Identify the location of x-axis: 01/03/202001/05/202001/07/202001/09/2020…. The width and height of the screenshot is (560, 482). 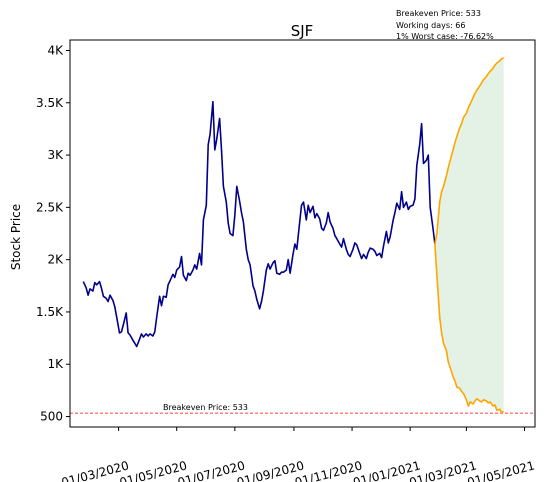
(298, 454).